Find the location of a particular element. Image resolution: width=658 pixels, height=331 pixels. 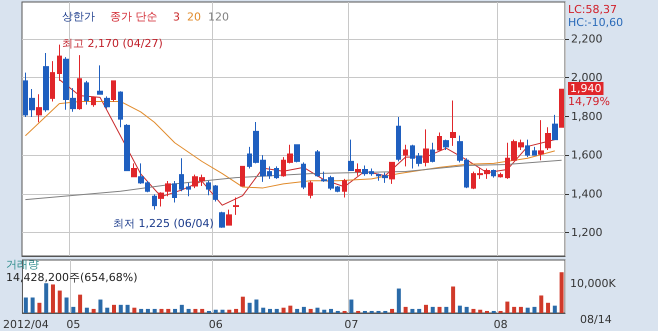

x-tick-label: 2012/04 is located at coordinates (25, 324).